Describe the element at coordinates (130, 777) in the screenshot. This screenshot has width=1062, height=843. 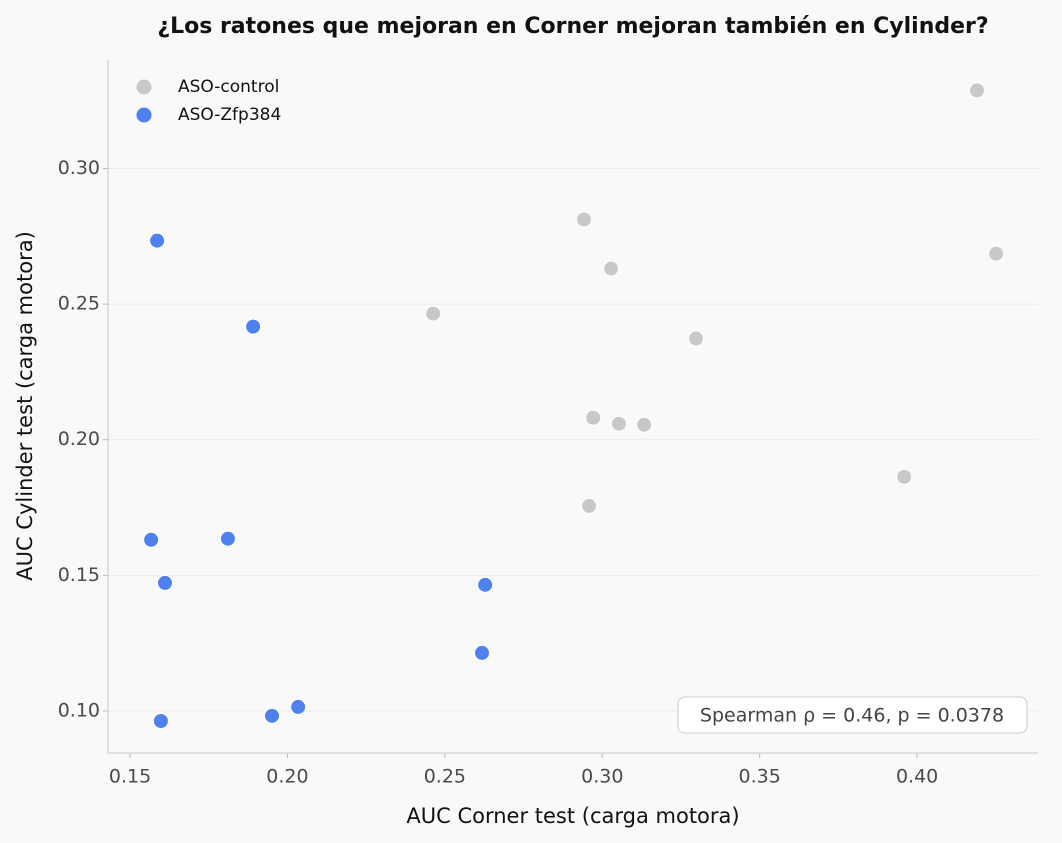
I see `x-tick-label: 0.15` at that location.